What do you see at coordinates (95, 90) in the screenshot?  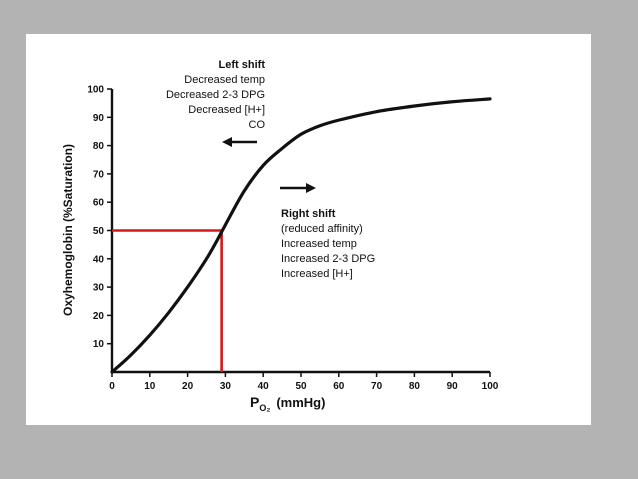 I see `y-tick-label: 100` at bounding box center [95, 90].